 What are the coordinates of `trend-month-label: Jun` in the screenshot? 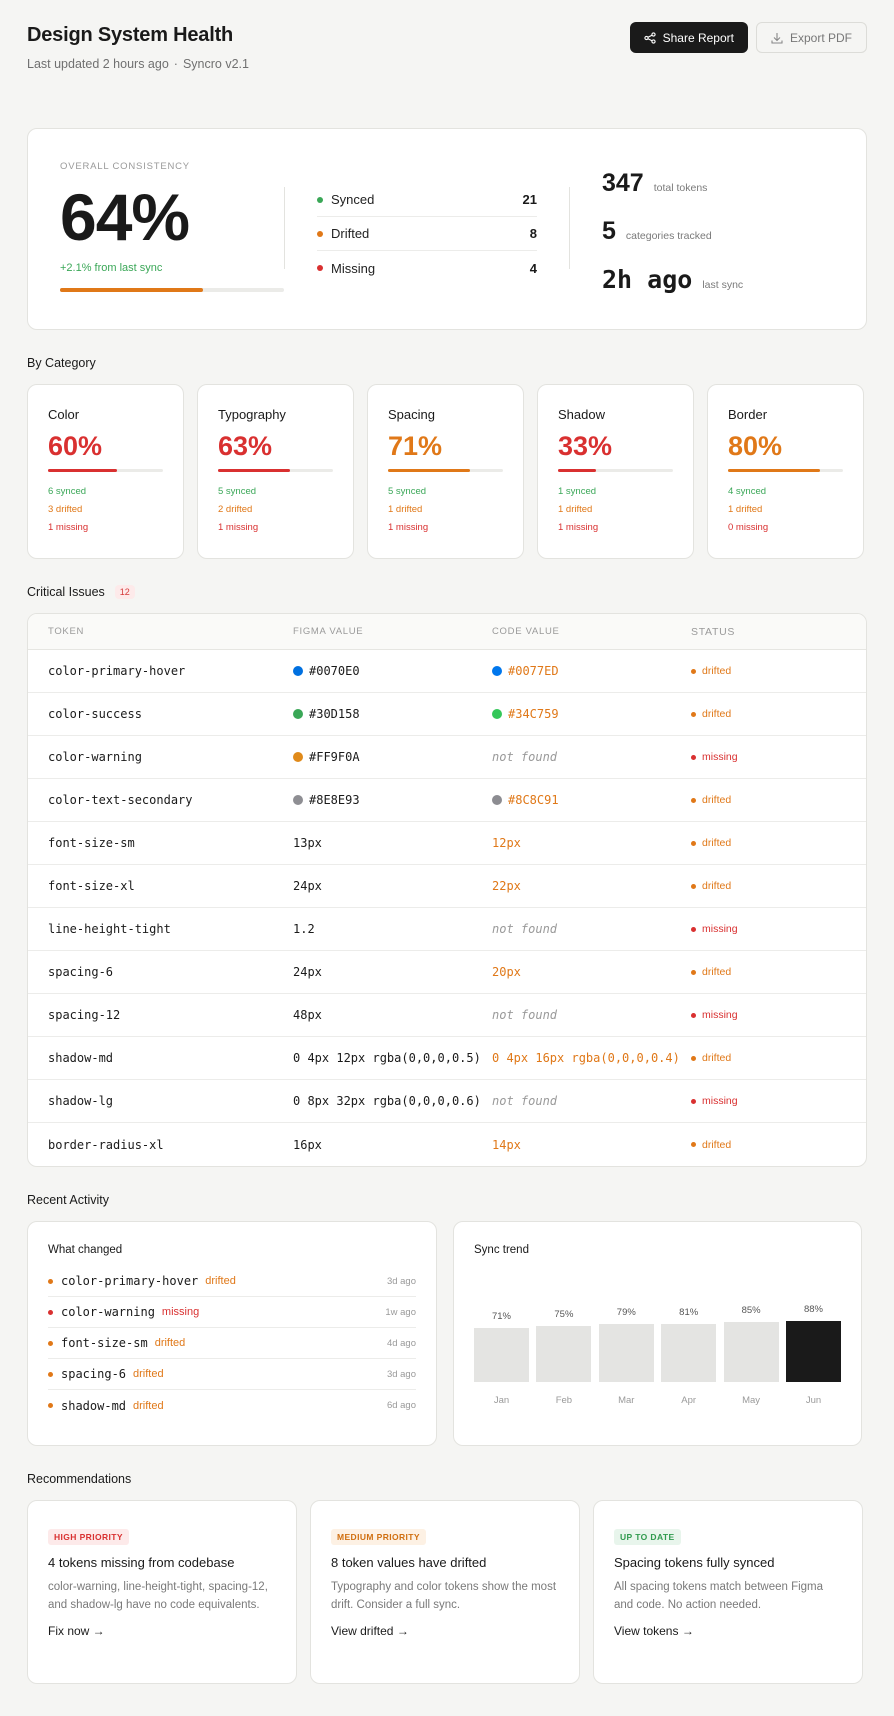 It's located at (813, 1400).